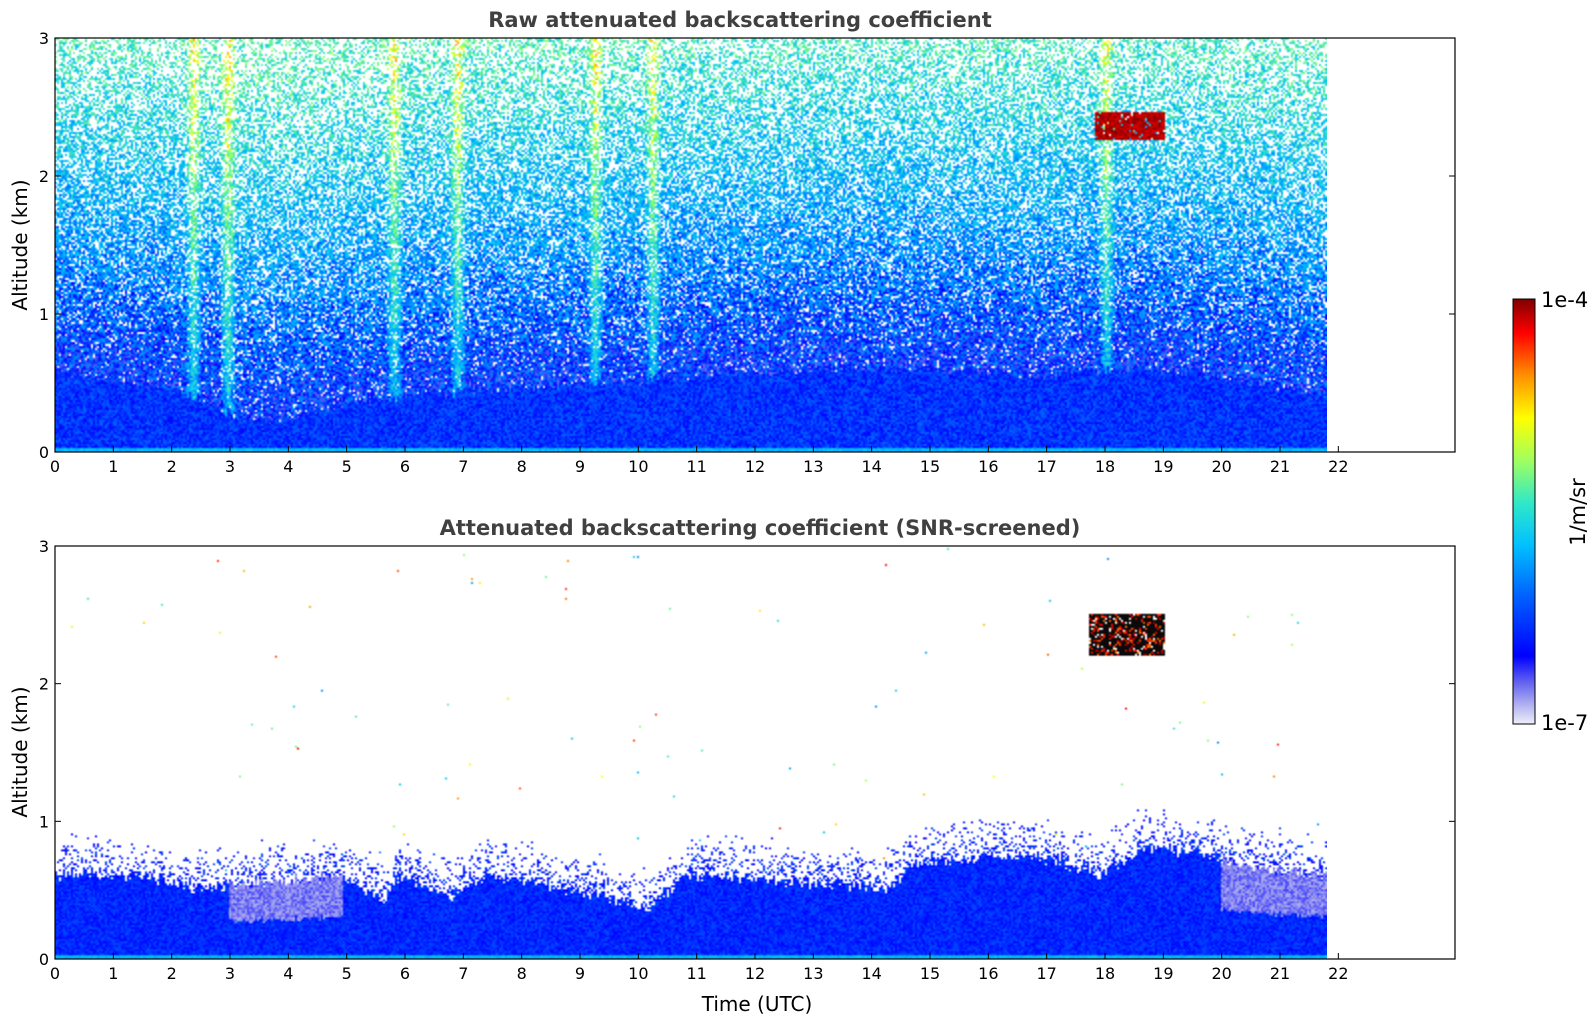  What do you see at coordinates (930, 973) in the screenshot?
I see `panel-screened-xtick-label: 15` at bounding box center [930, 973].